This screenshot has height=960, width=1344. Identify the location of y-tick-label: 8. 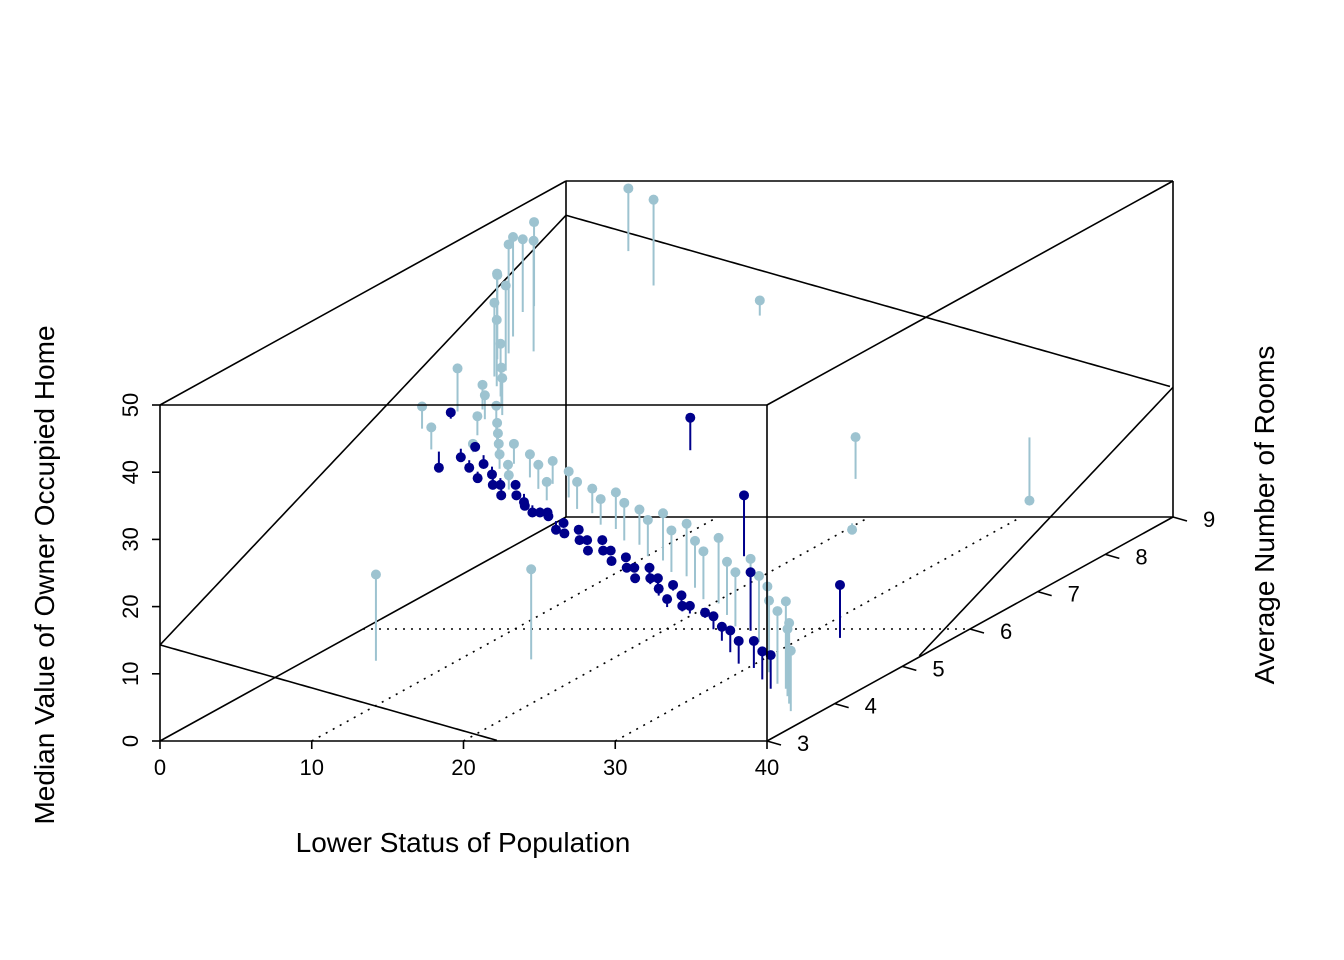
(1141, 556).